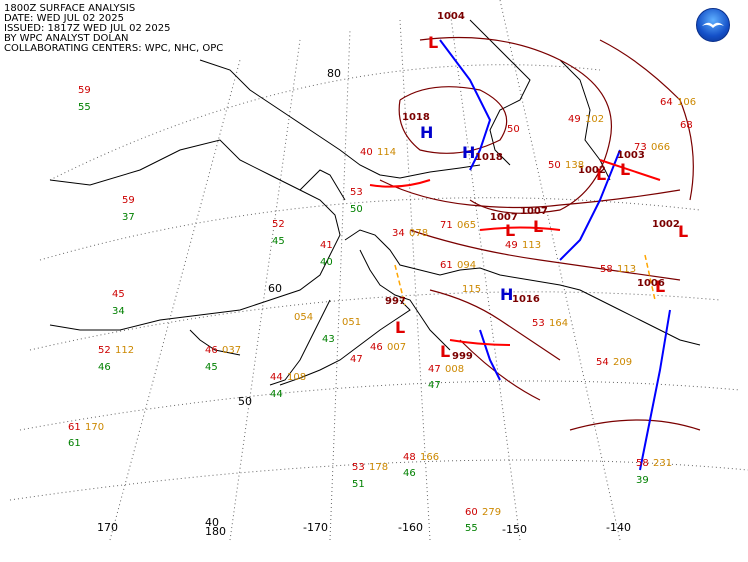 Image resolution: width=748 pixels, height=562 pixels. I want to click on high-1018: H, so click(426, 132).